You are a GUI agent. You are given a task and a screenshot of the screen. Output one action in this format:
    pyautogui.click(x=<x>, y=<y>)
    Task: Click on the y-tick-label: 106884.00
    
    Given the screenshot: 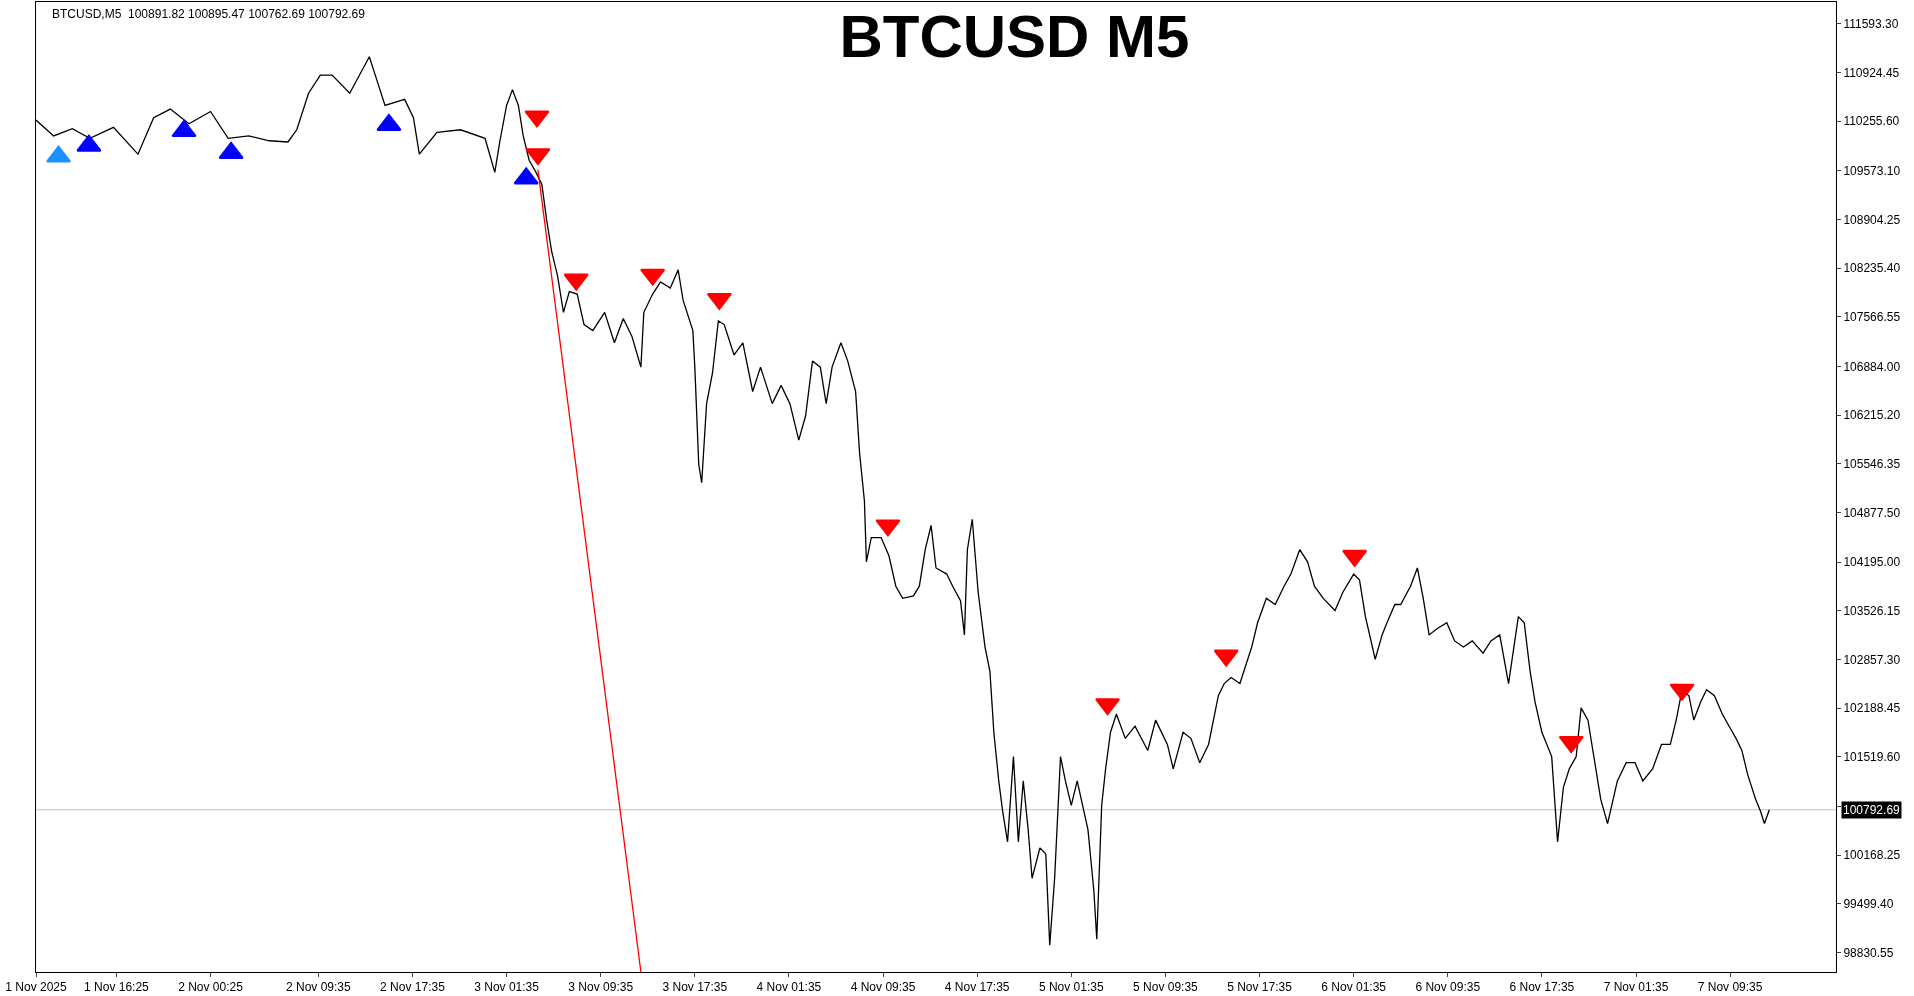 What is the action you would take?
    pyautogui.click(x=1872, y=366)
    